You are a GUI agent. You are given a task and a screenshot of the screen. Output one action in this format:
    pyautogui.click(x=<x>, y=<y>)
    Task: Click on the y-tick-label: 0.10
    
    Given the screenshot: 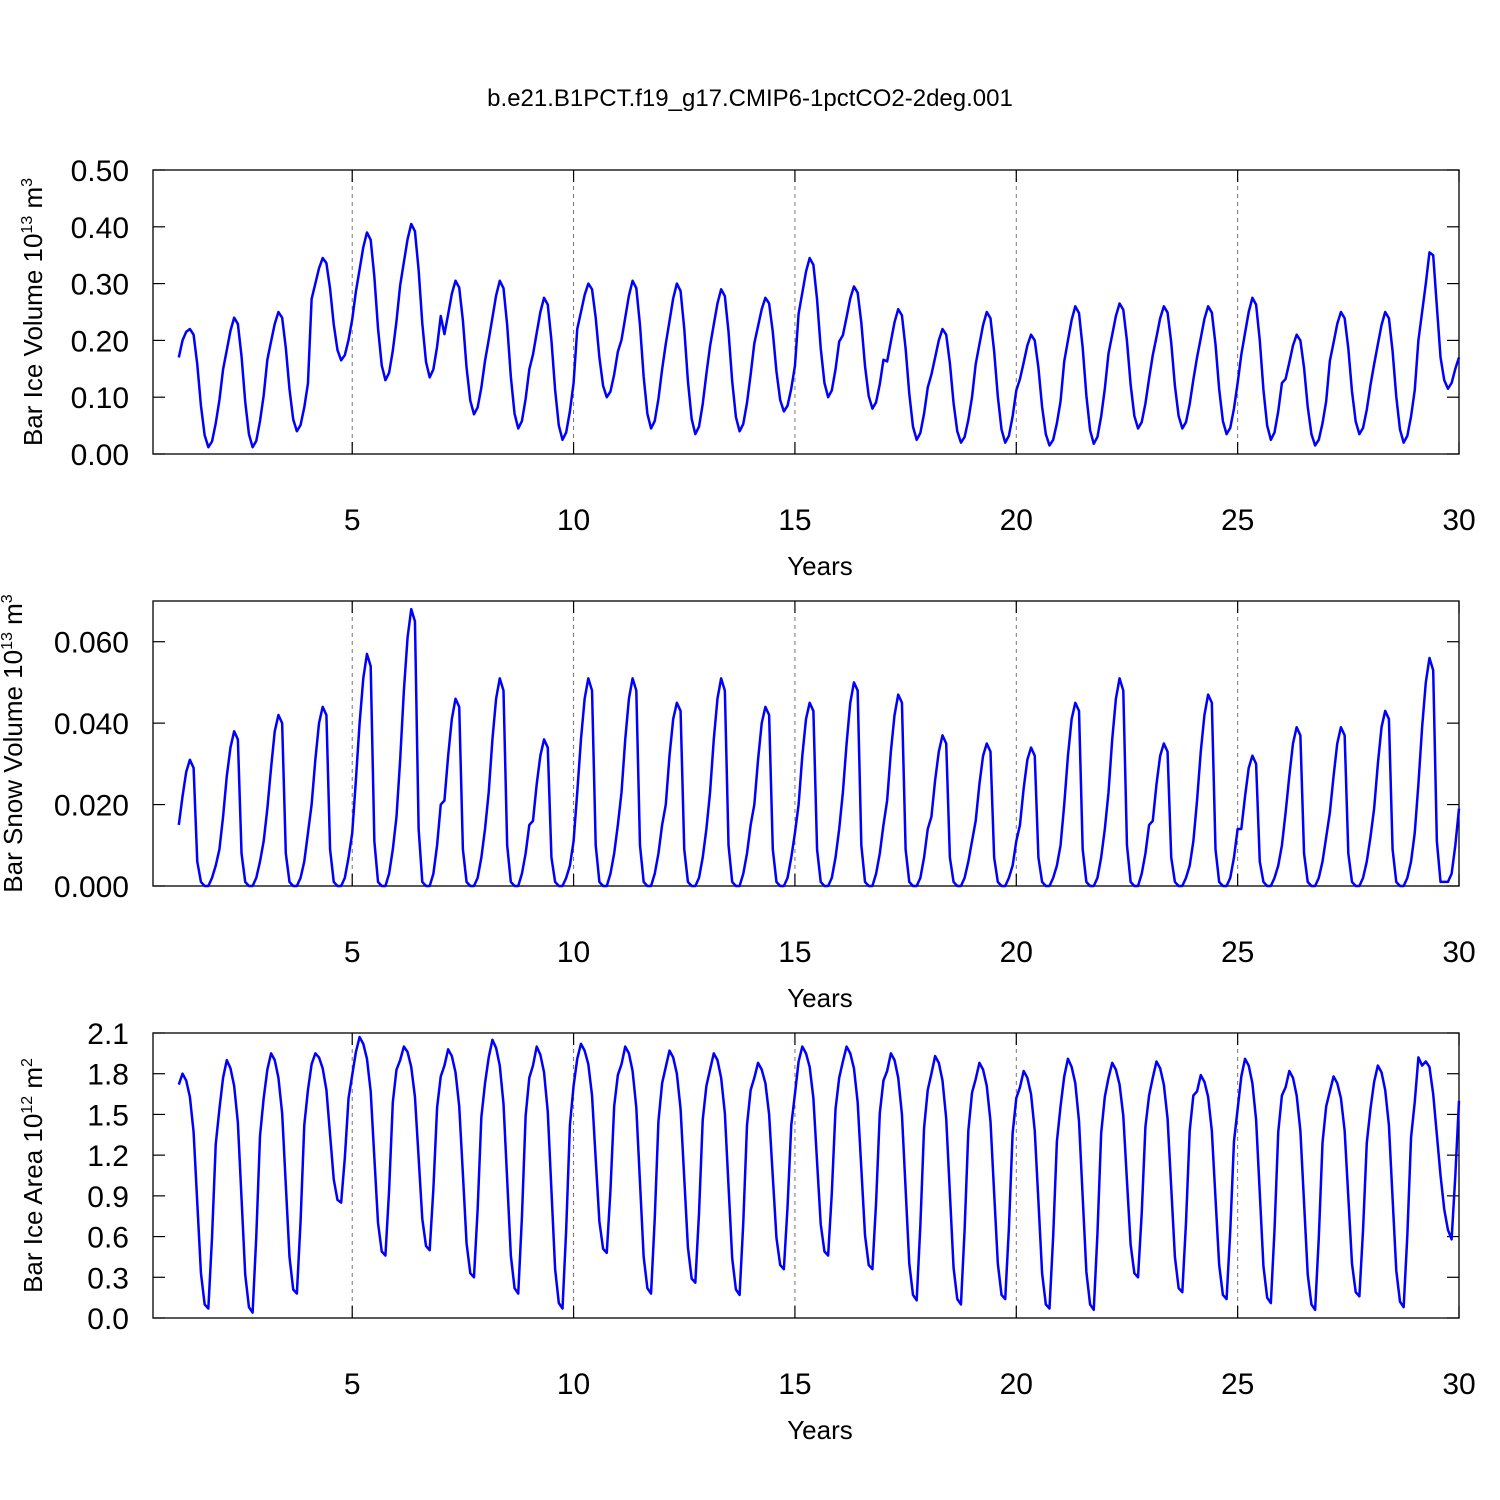 What is the action you would take?
    pyautogui.click(x=100, y=398)
    